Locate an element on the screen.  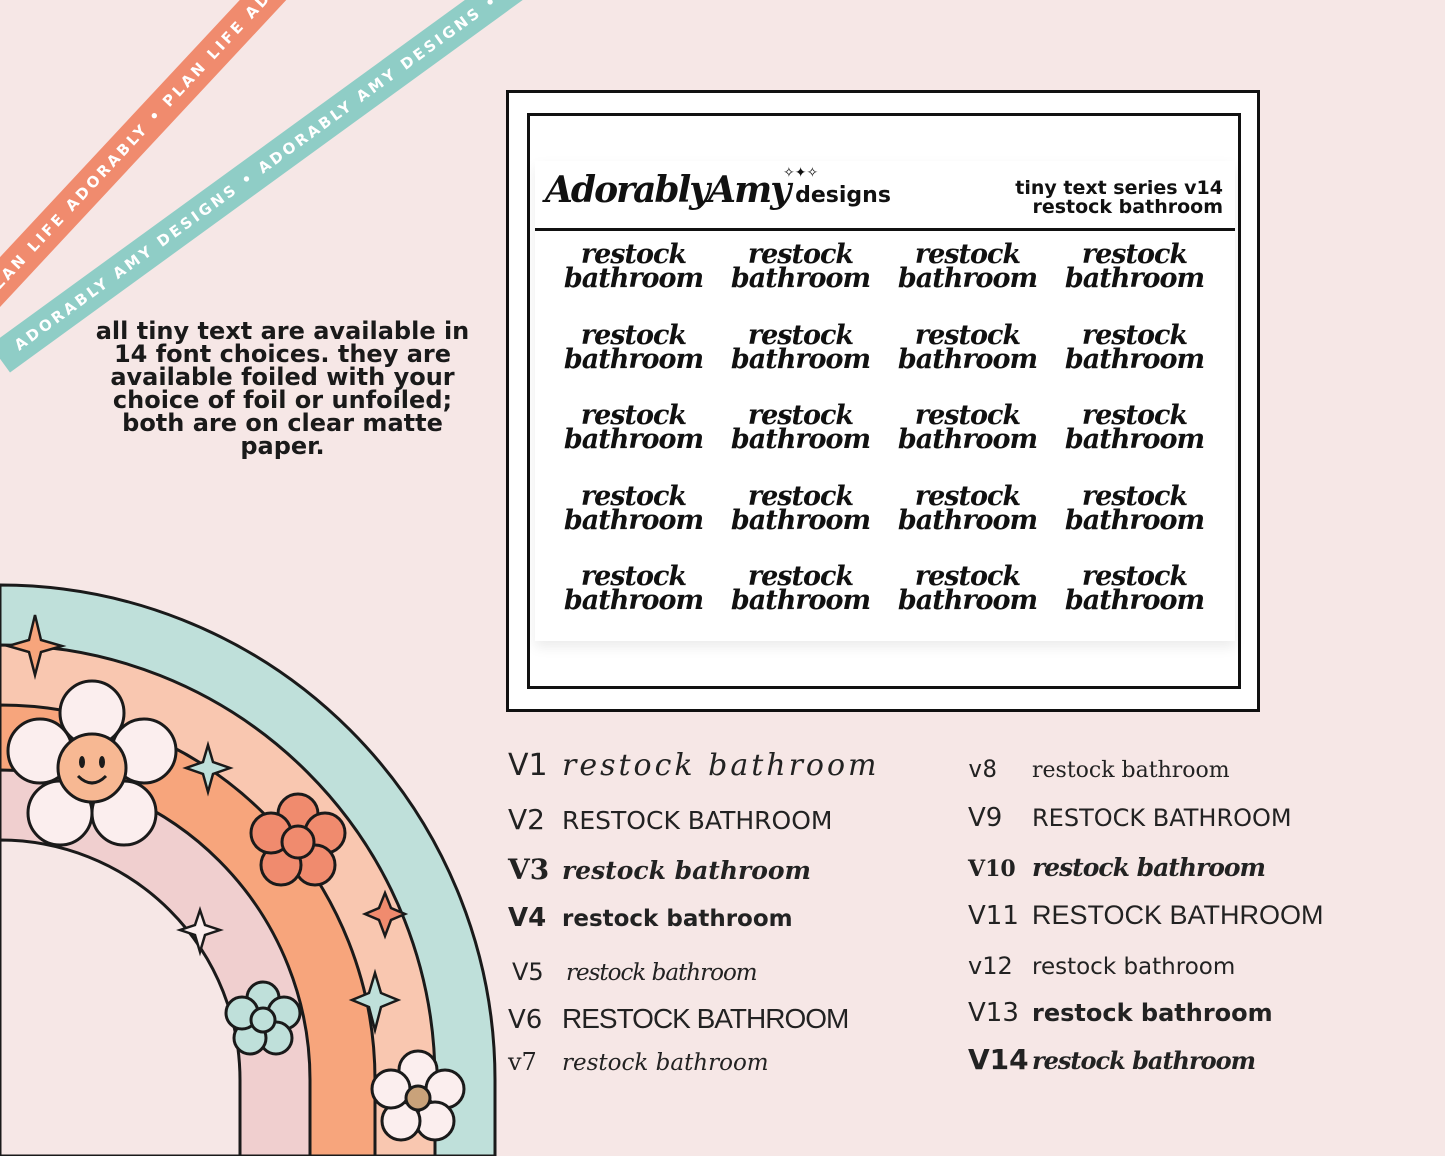
smiley-flower-icon is located at coordinates (92, 763).